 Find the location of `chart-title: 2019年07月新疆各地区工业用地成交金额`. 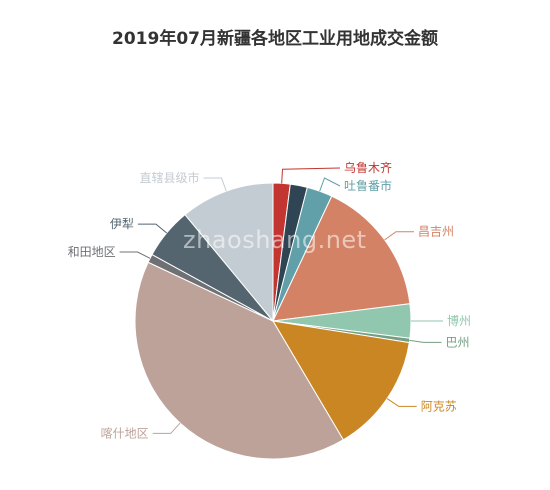

chart-title: 2019年07月新疆各地区工业用地成交金额 is located at coordinates (275, 39).